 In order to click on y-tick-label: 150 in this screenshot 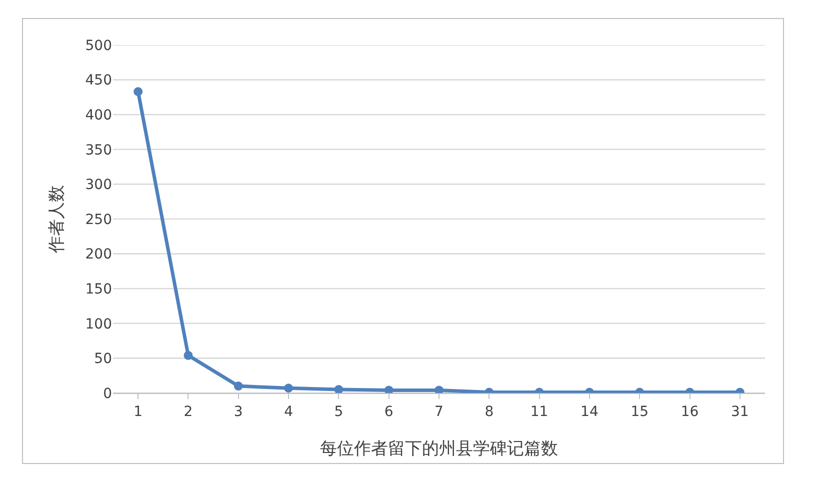, I will do `click(98, 290)`.